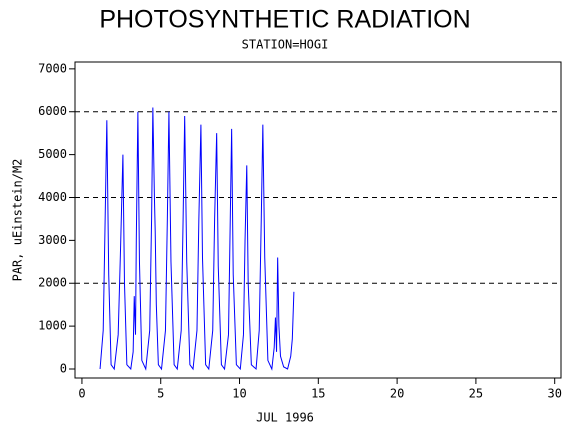  What do you see at coordinates (52, 197) in the screenshot?
I see `y-tick-label: 4000` at bounding box center [52, 197].